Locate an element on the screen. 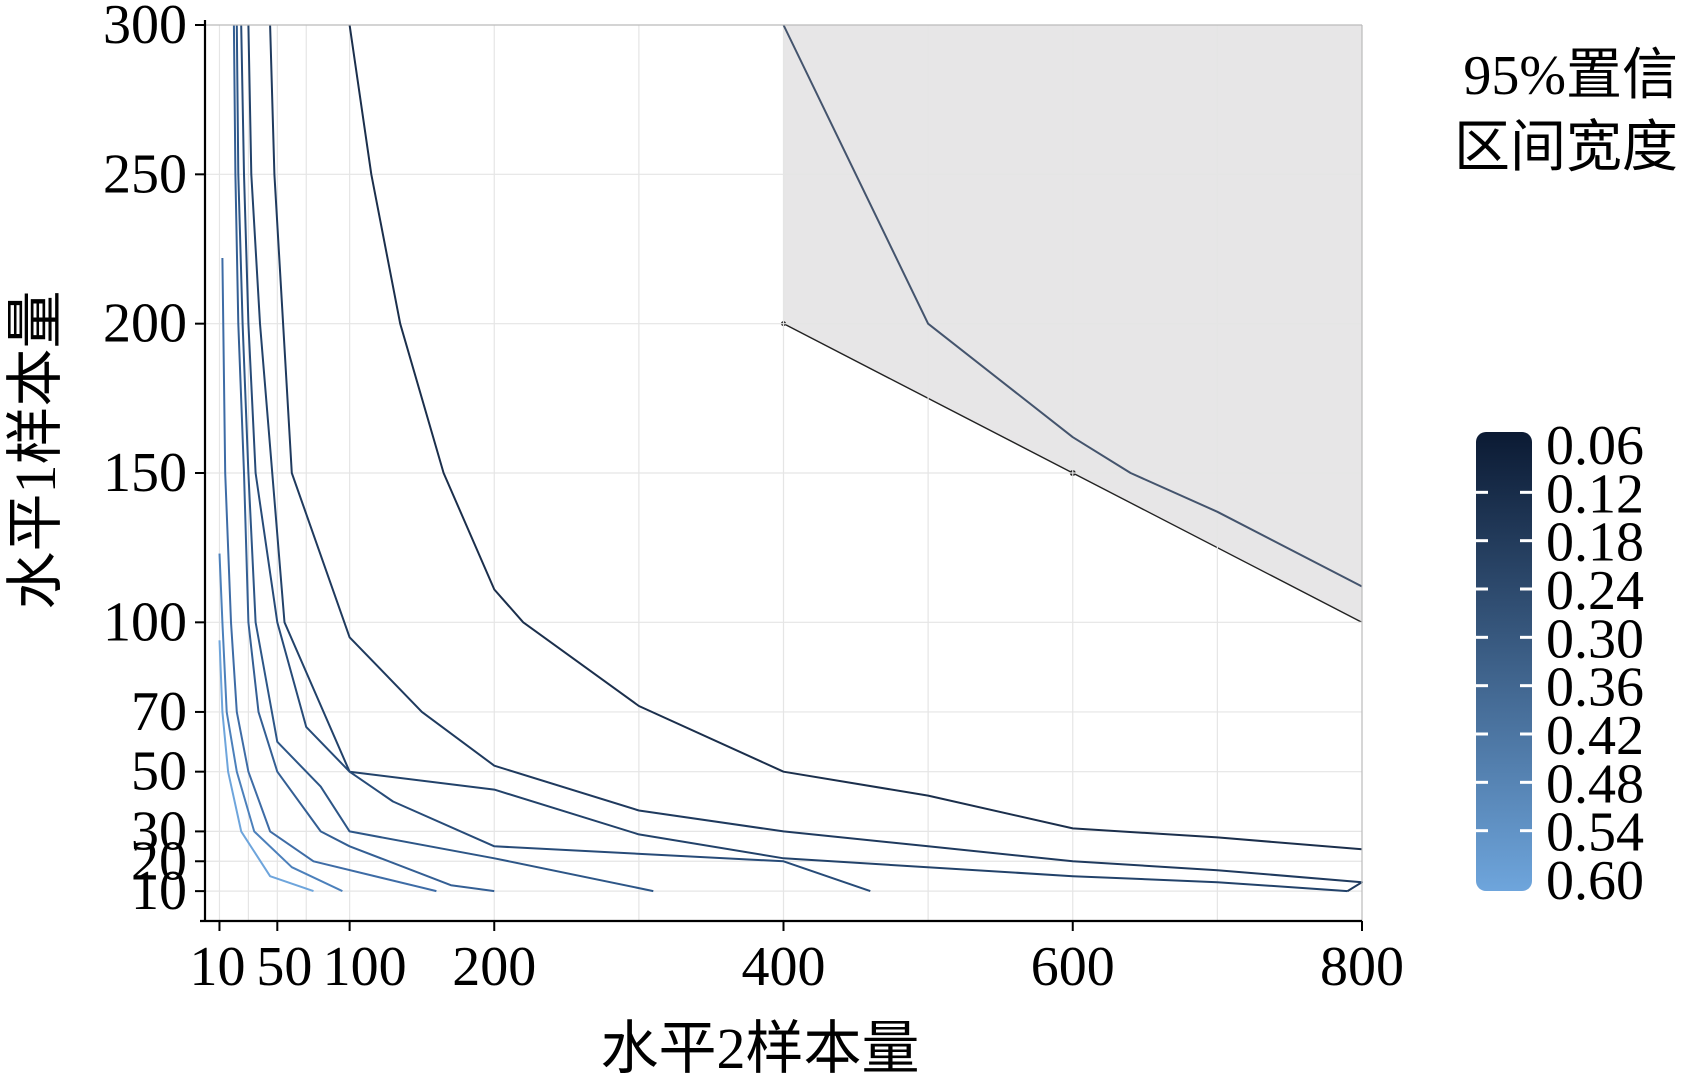 This screenshot has width=1685, height=1084. colorbar-level-label: 0.30 is located at coordinates (1595, 639).